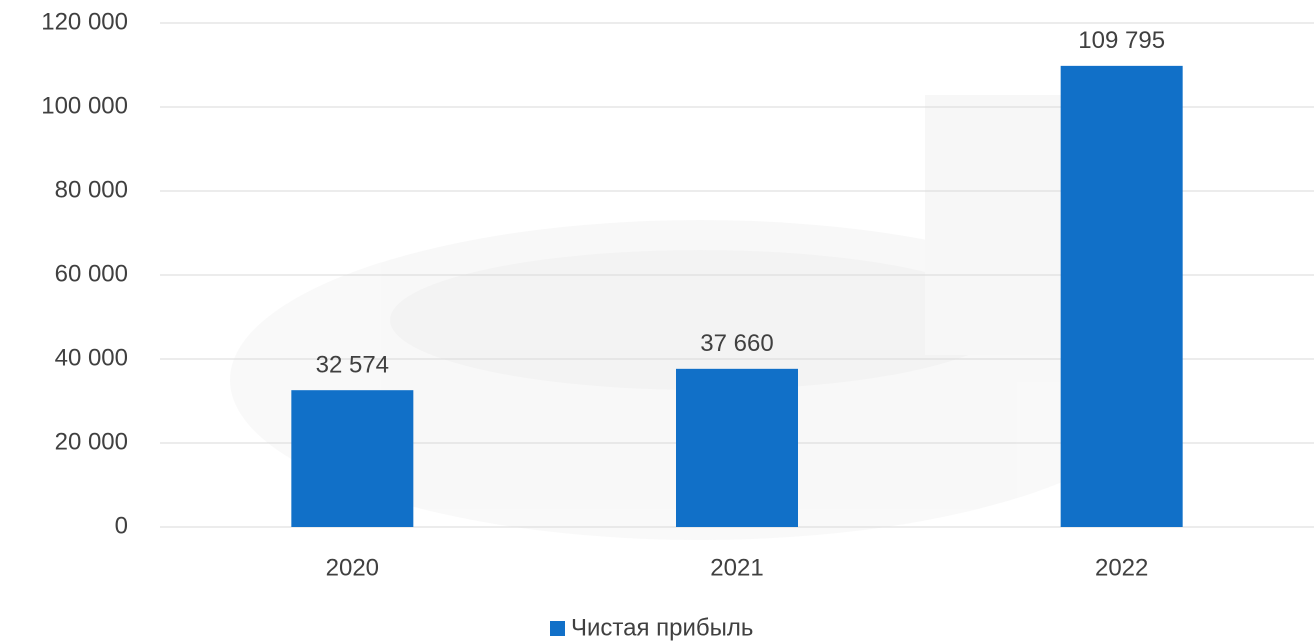 The width and height of the screenshot is (1314, 642). I want to click on y-tick-label: 100 000, so click(84, 105).